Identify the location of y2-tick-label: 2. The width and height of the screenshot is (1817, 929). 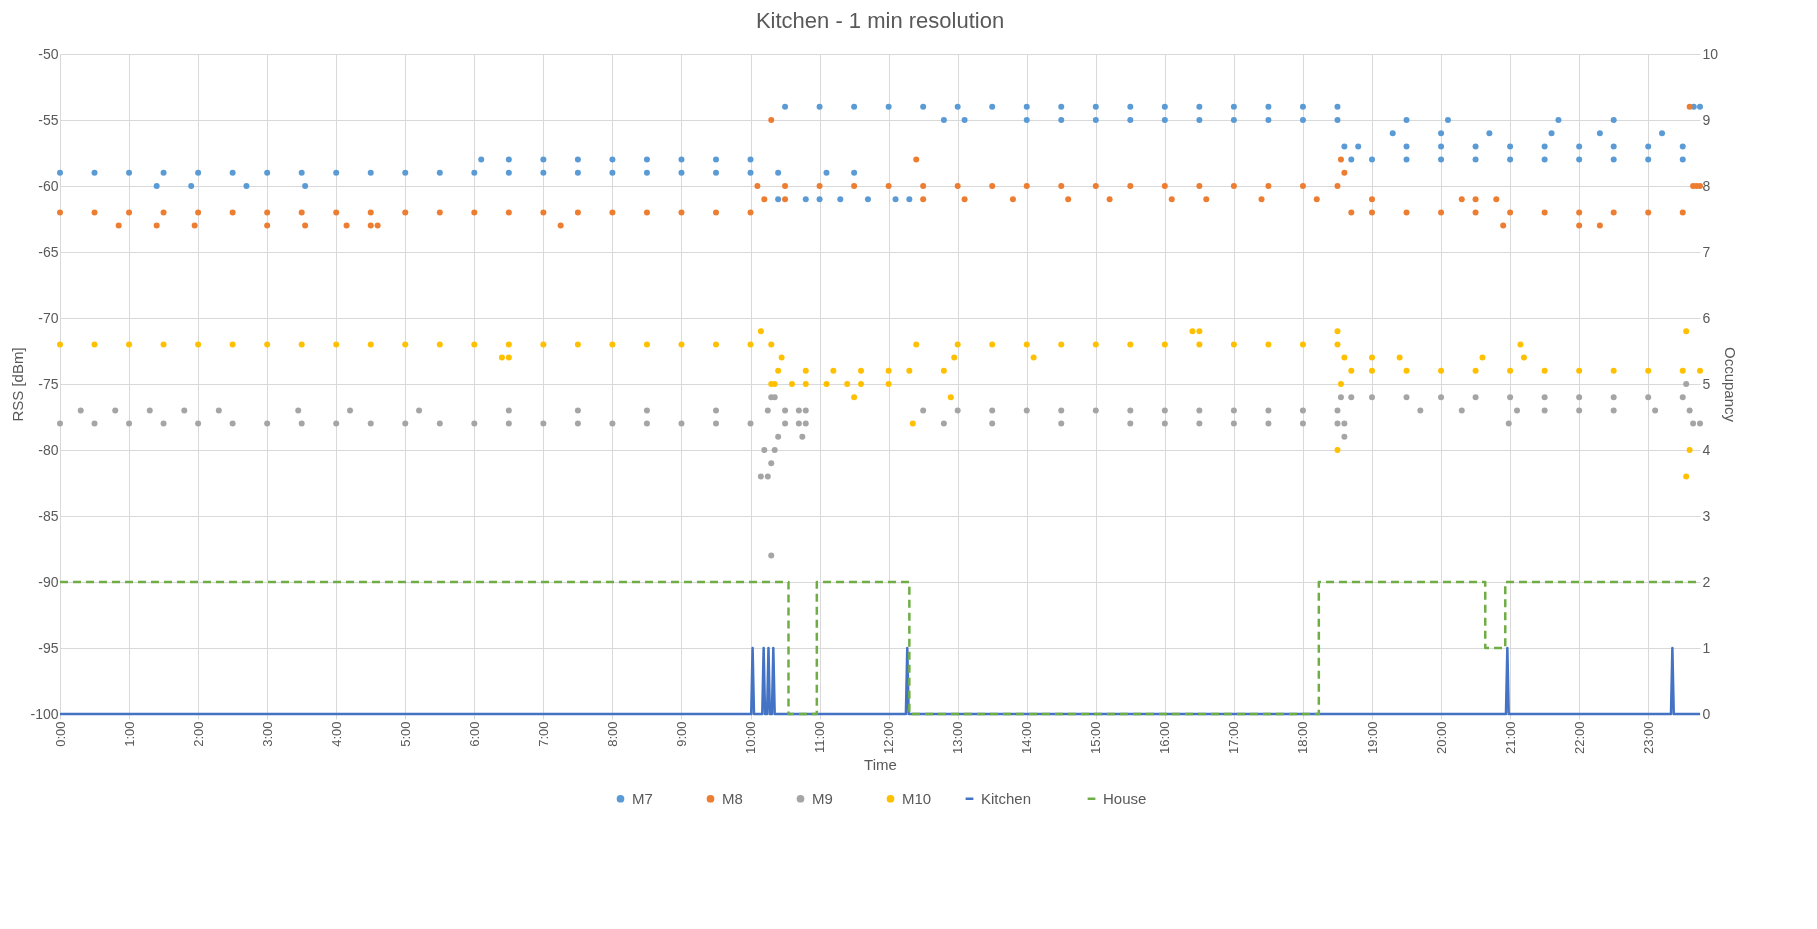
(1706, 581).